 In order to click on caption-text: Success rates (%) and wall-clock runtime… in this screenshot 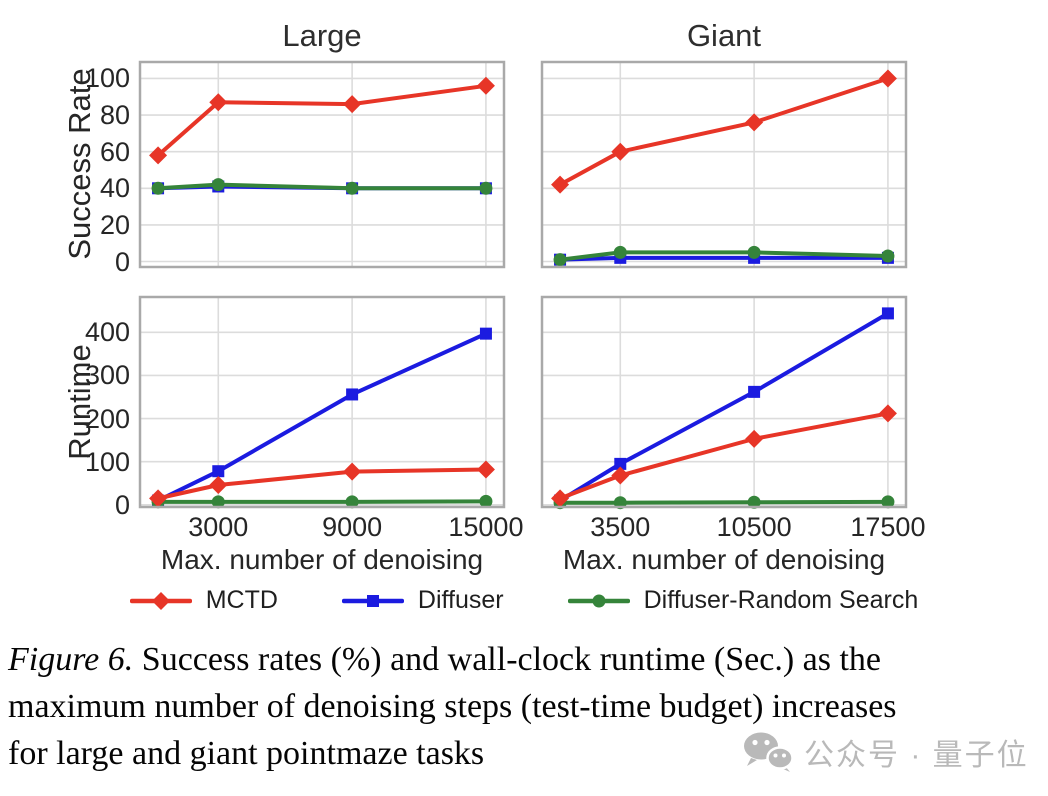, I will do `click(511, 659)`.